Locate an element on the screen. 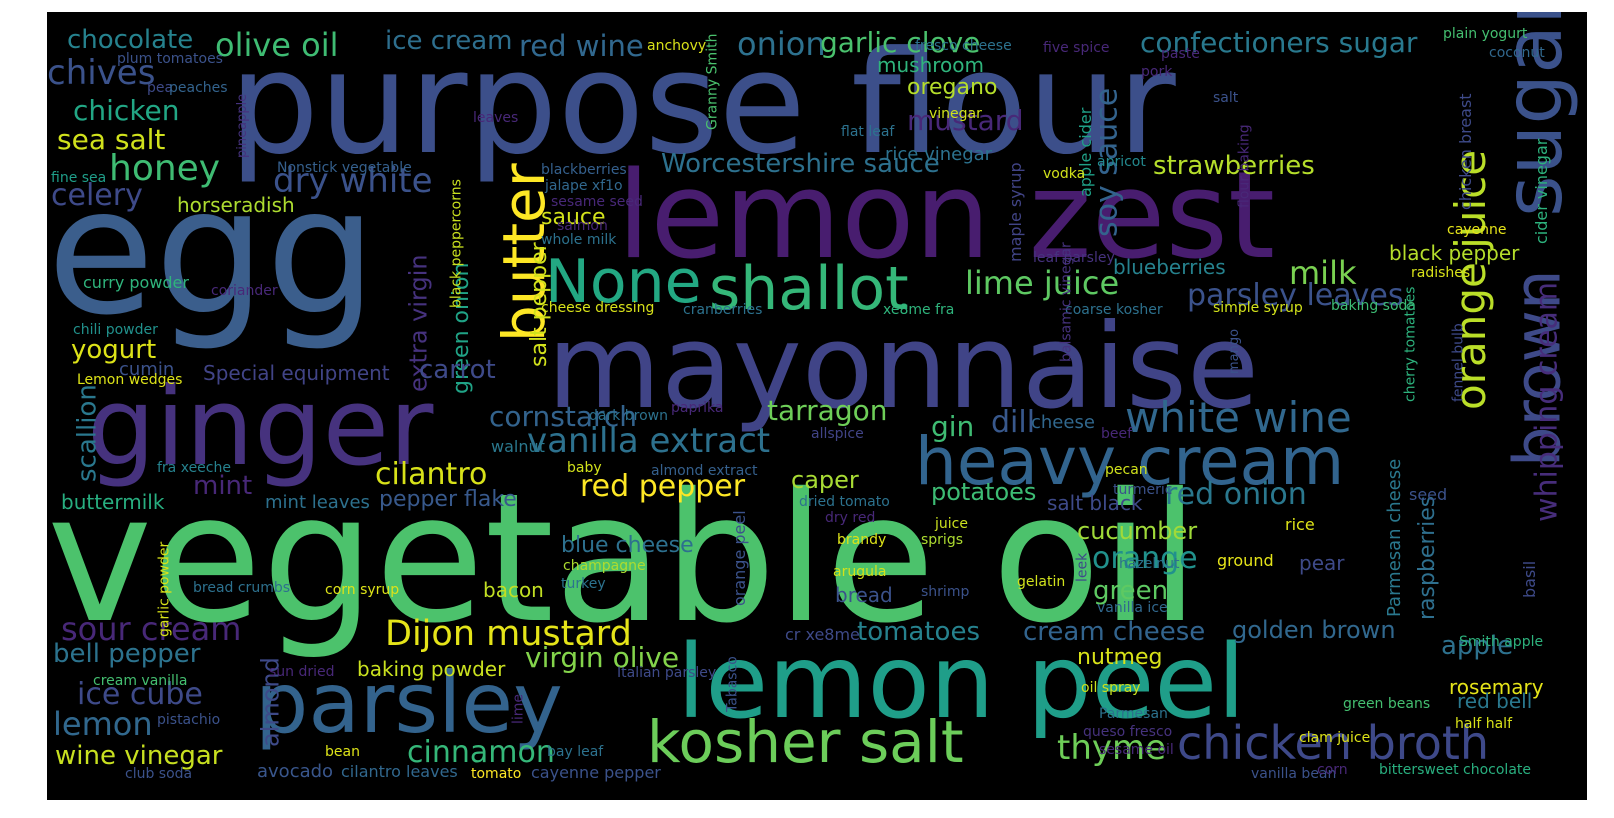 The height and width of the screenshot is (818, 1614). word-flour-baking: flour baking is located at coordinates (1245, 166).